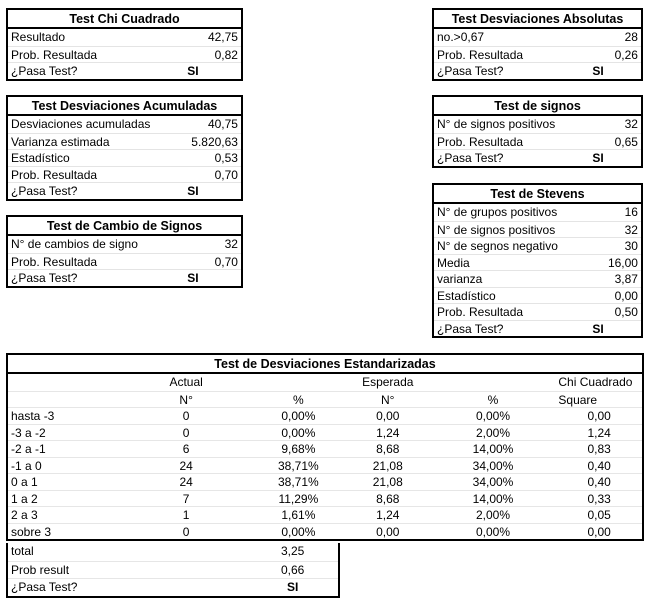  What do you see at coordinates (298, 449) in the screenshot?
I see `cell-actual-pct: 9,68%` at bounding box center [298, 449].